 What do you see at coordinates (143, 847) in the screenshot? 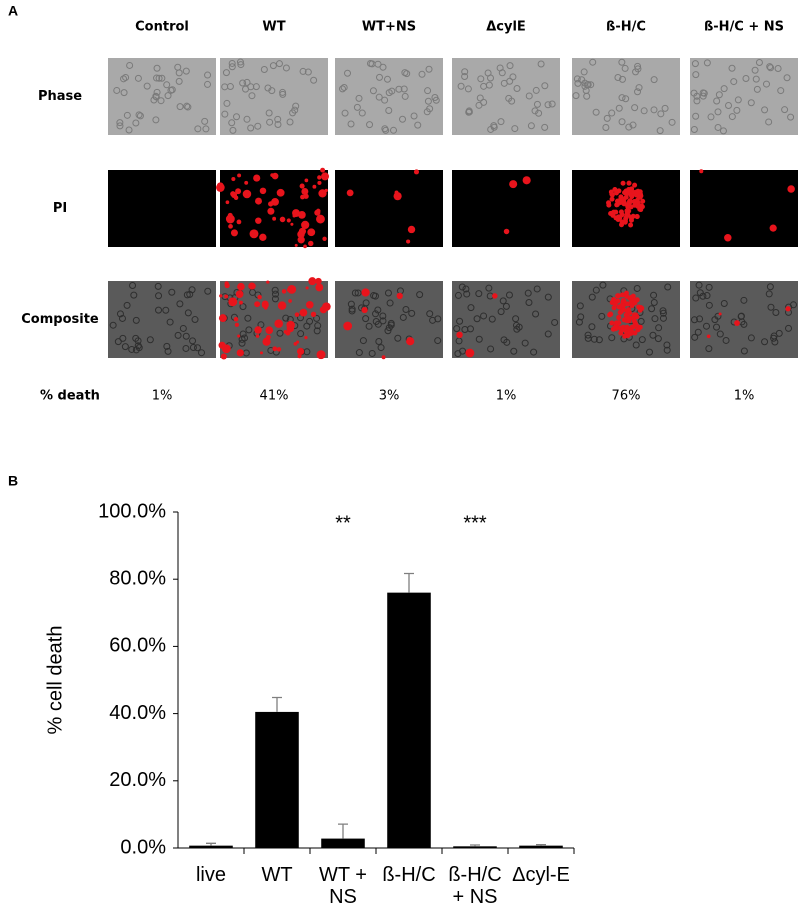
I see `y-tick-label: 0.0%` at bounding box center [143, 847].